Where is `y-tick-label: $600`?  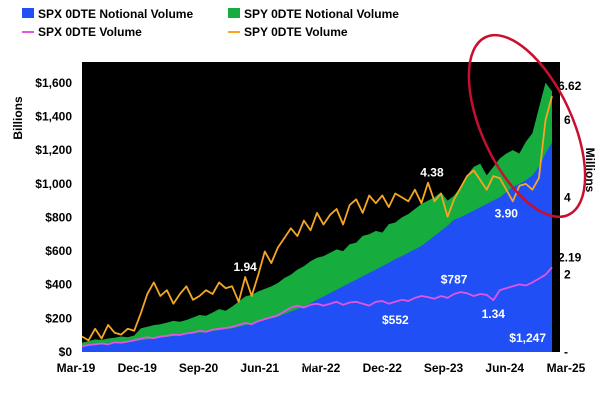
y-tick-label: $600 is located at coordinates (58, 251).